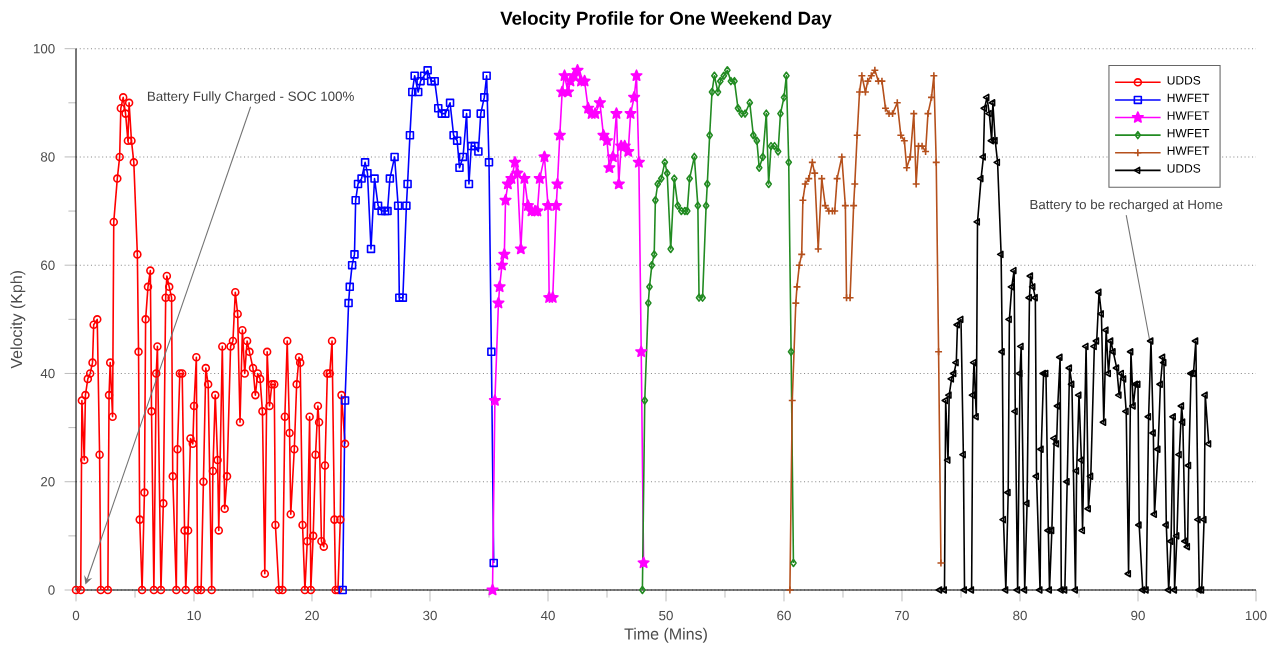 This screenshot has width=1280, height=658. What do you see at coordinates (665, 635) in the screenshot?
I see `x-axis-title: Time (Mins)` at bounding box center [665, 635].